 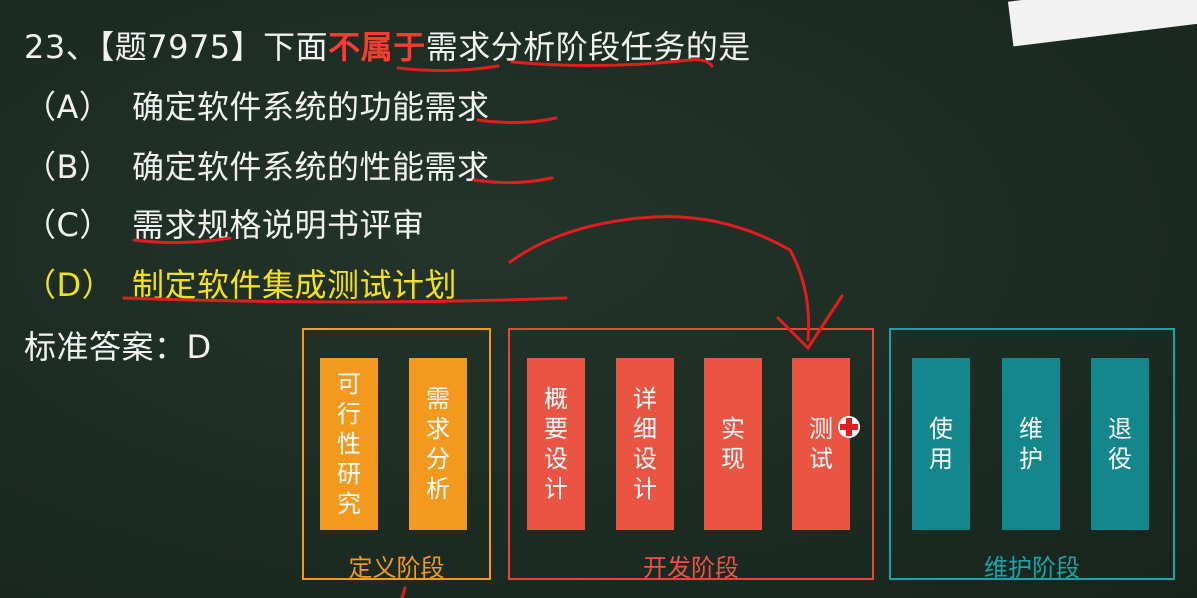 What do you see at coordinates (438, 444) in the screenshot?
I see `step-requirements-analysis: 需求分析` at bounding box center [438, 444].